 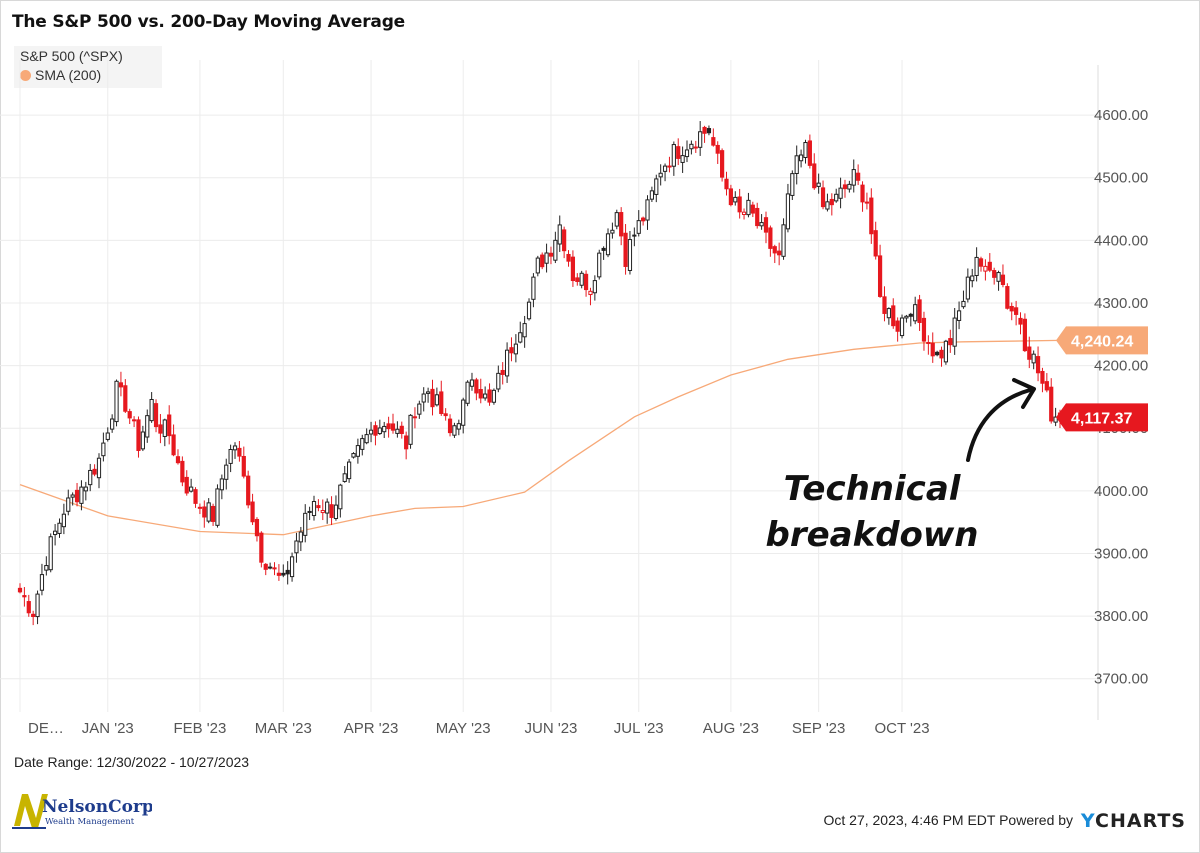 I want to click on arrowhead-icon, so click(x=1024, y=393).